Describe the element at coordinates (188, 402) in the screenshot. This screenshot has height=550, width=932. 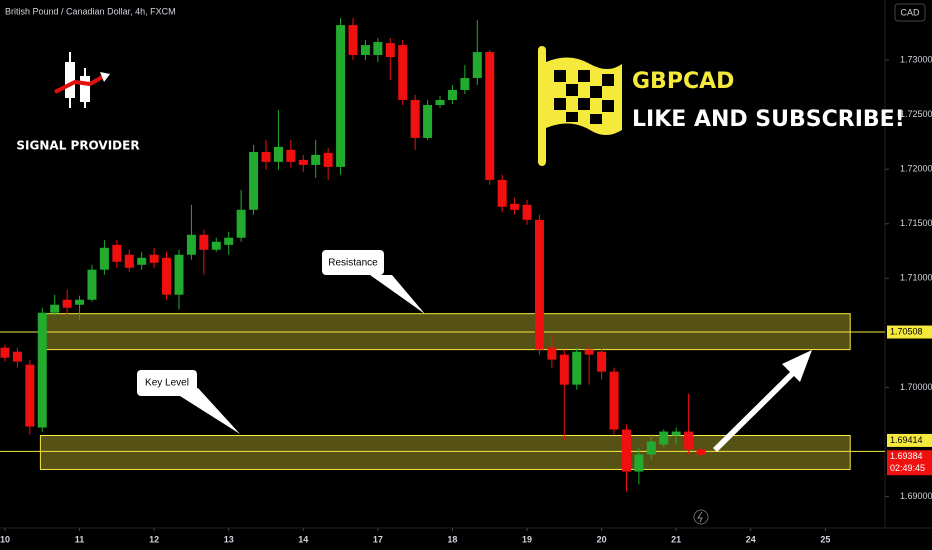
I see `callout-key-level` at that location.